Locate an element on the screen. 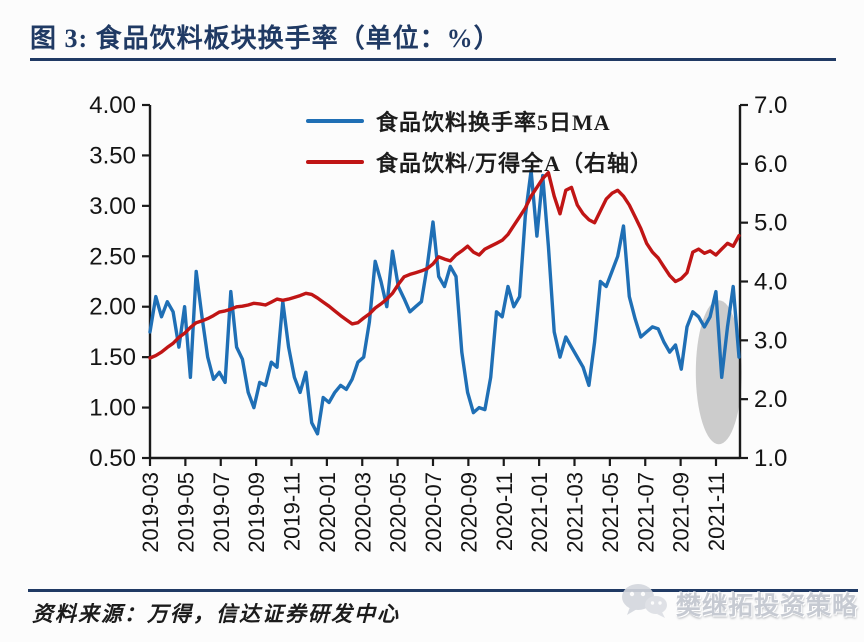 The image size is (864, 642). right-tick-label: 2.0 is located at coordinates (770, 399).